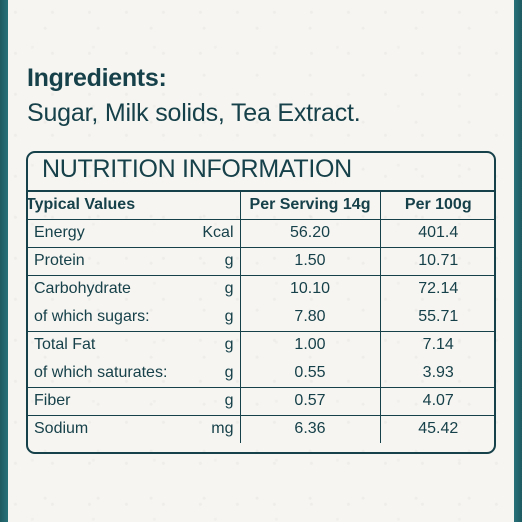  Describe the element at coordinates (59, 260) in the screenshot. I see `row-name: Protein` at that location.